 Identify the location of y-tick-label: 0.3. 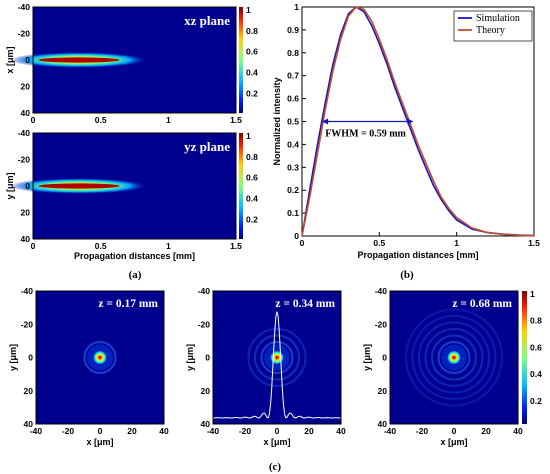
(293, 167).